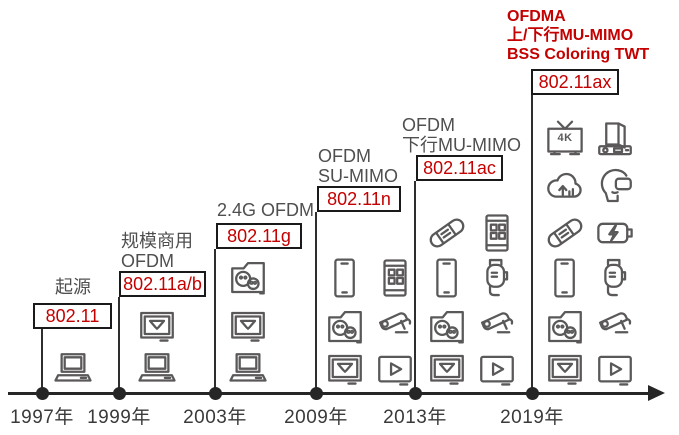  Describe the element at coordinates (615, 141) in the screenshot. I see `desktop-pc-icon` at that location.